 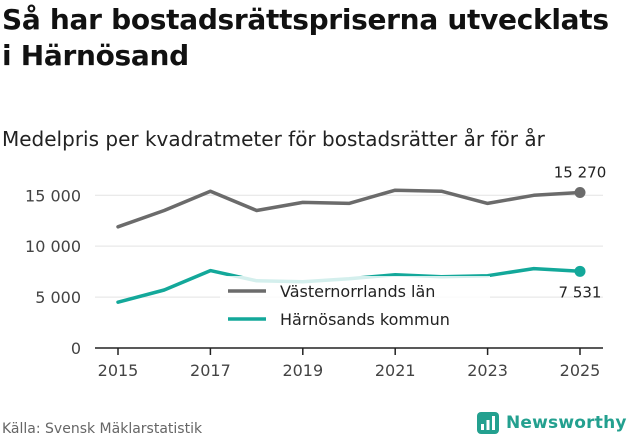 What do you see at coordinates (58, 297) in the screenshot?
I see `y-tick-label: 5 000` at bounding box center [58, 297].